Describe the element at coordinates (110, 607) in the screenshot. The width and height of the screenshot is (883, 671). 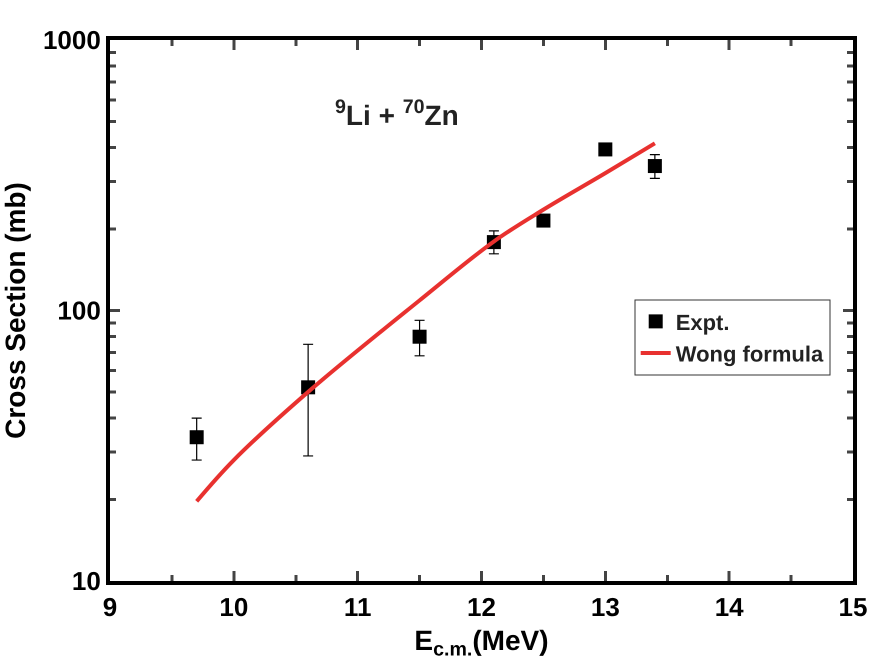
I see `x-tick-label: 9` at that location.